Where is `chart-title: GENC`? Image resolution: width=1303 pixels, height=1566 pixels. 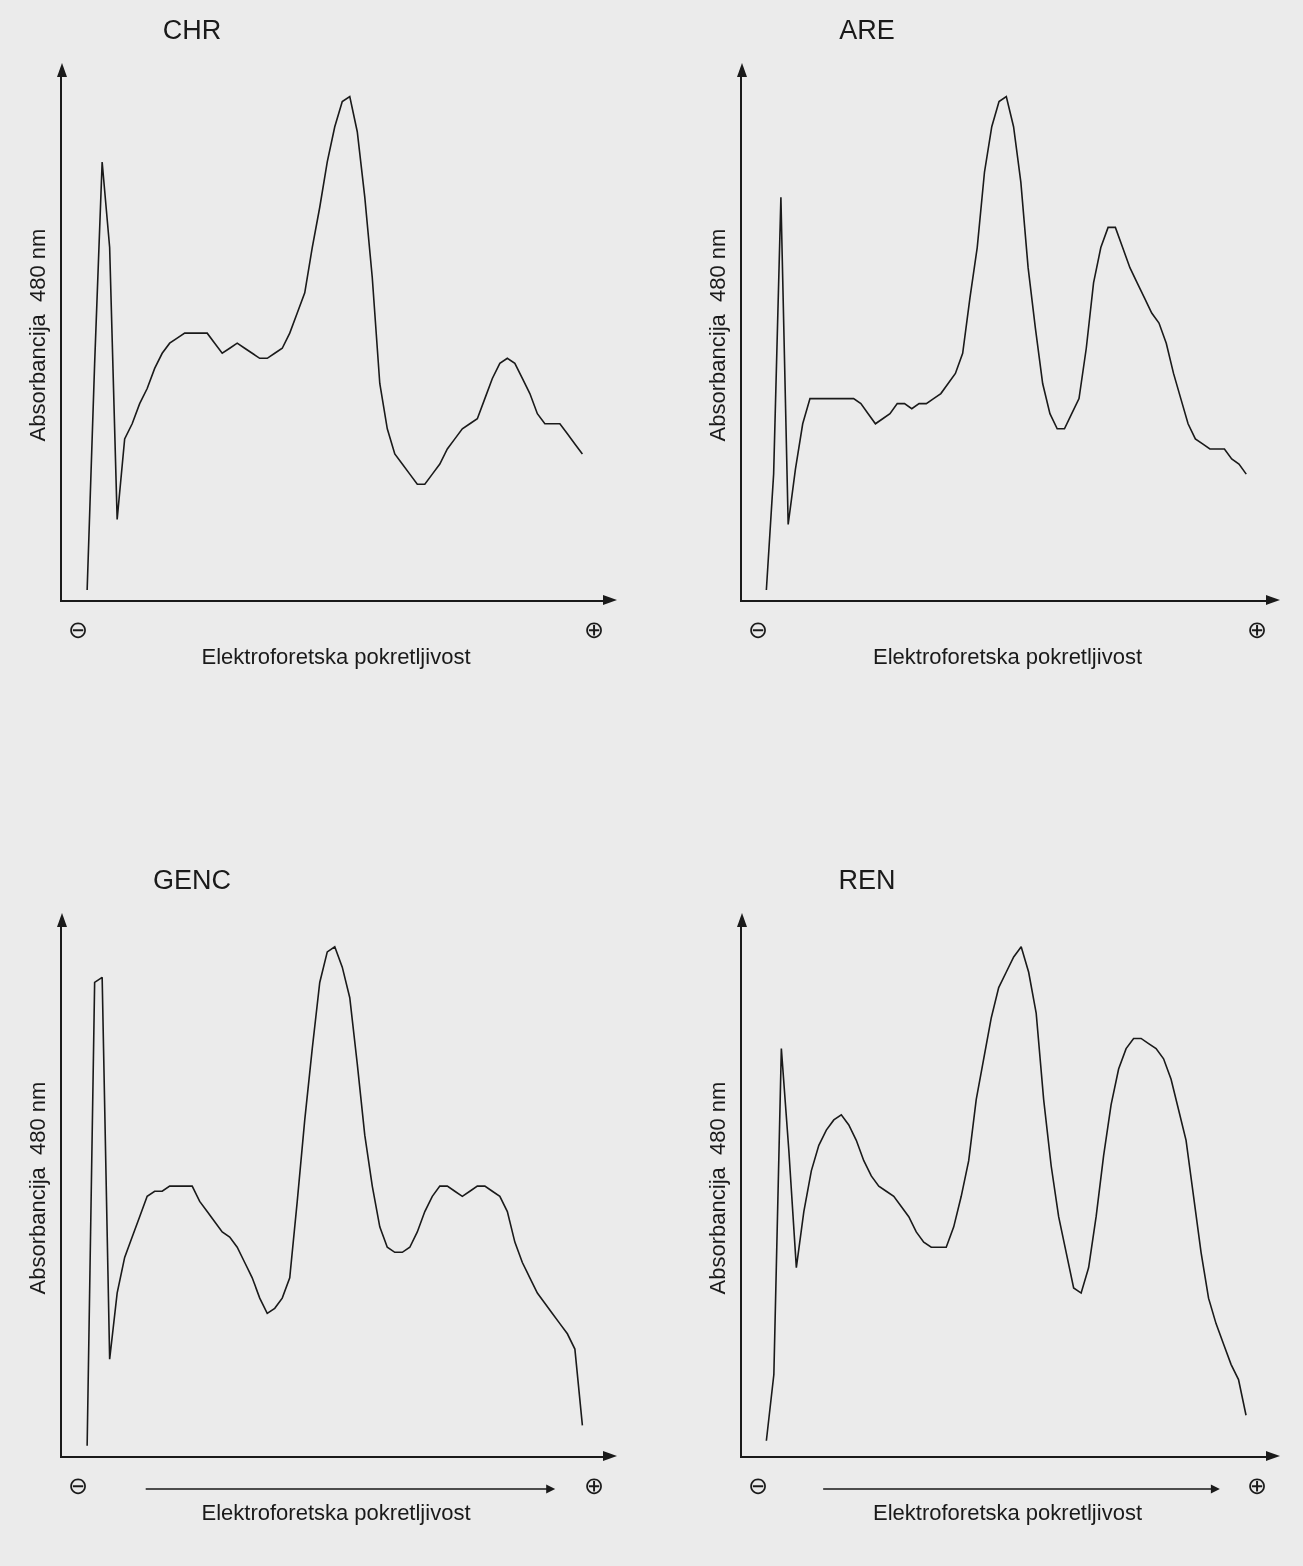
chart-title: GENC is located at coordinates (192, 879).